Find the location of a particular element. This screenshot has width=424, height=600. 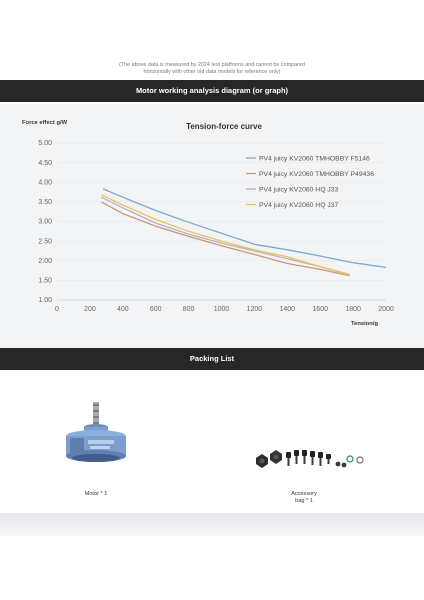

y-axis-label: Force effect g/W is located at coordinates (45, 123).